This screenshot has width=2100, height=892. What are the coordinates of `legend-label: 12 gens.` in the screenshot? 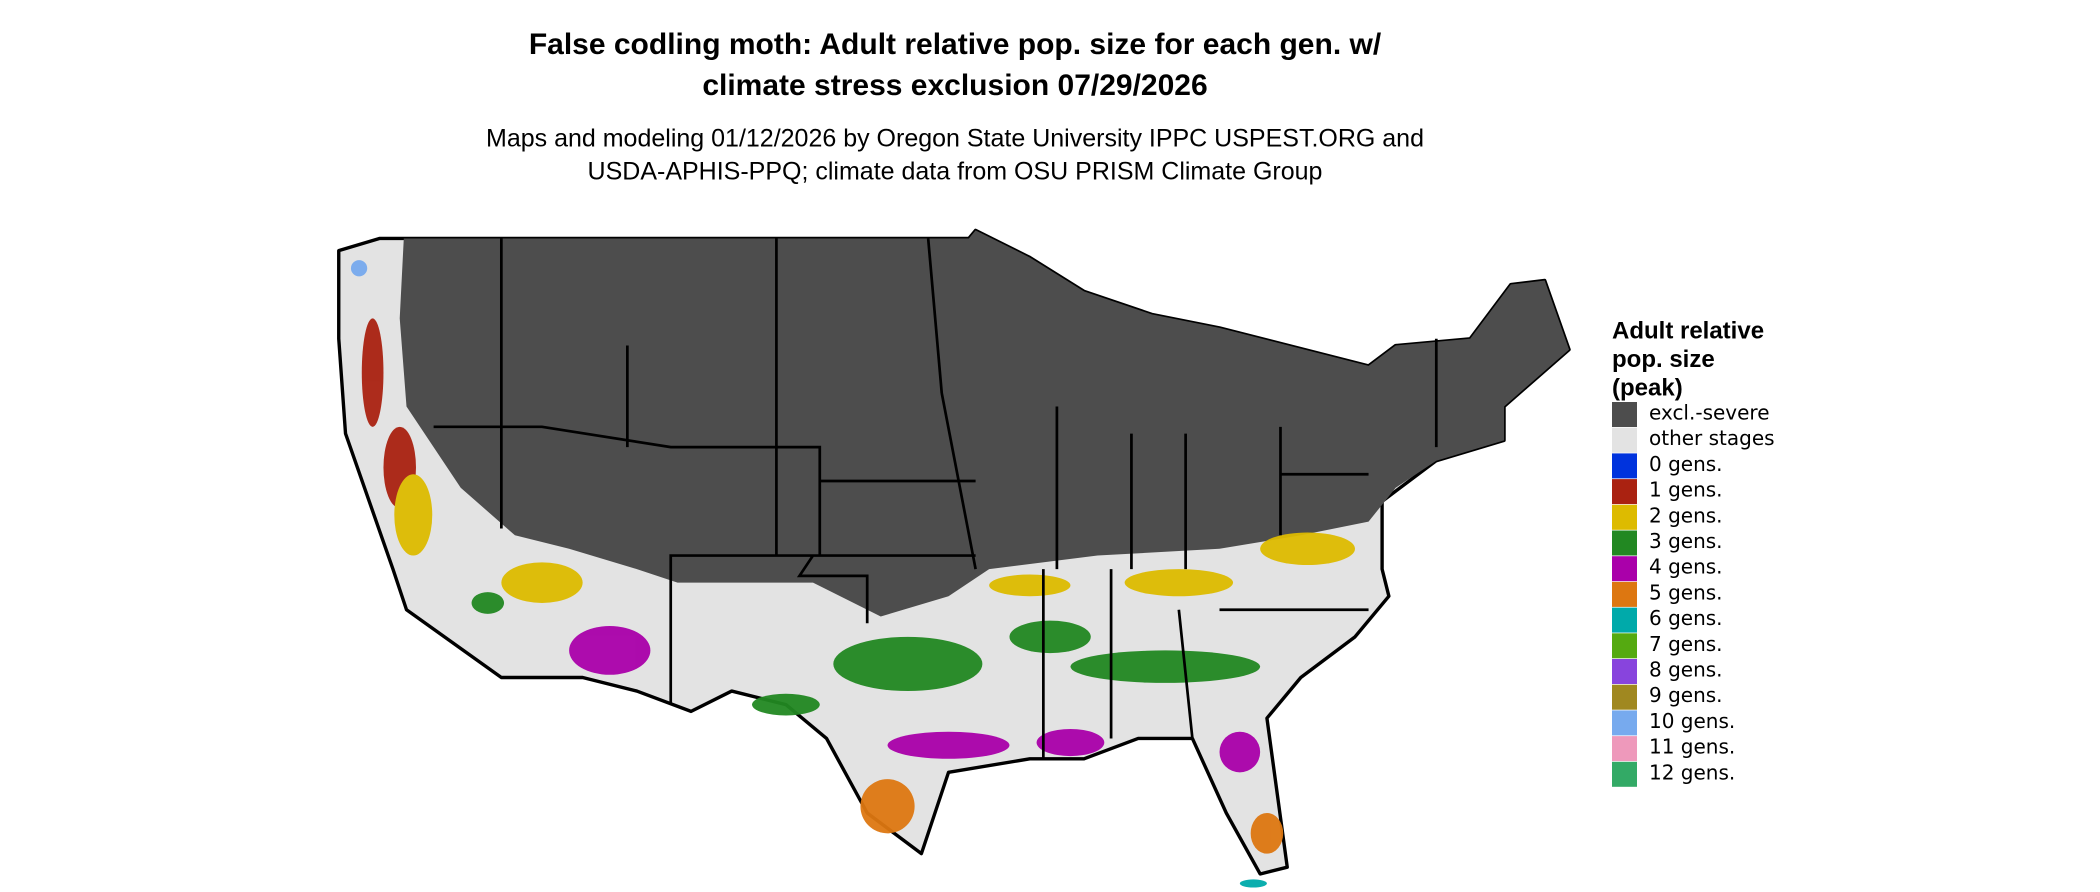 It's located at (1692, 772).